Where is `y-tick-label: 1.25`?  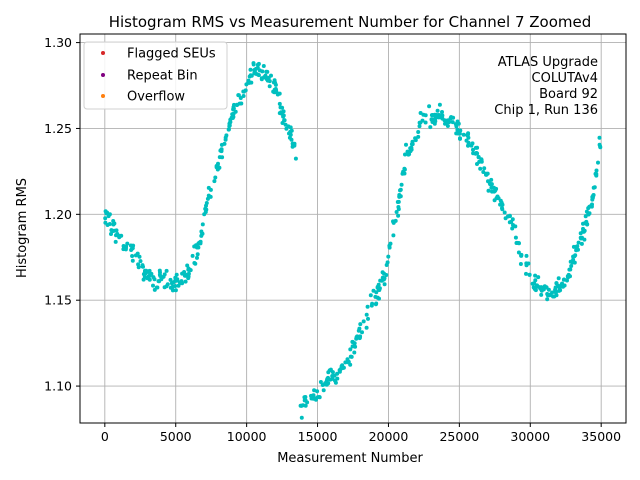 y-tick-label: 1.25 is located at coordinates (58, 128).